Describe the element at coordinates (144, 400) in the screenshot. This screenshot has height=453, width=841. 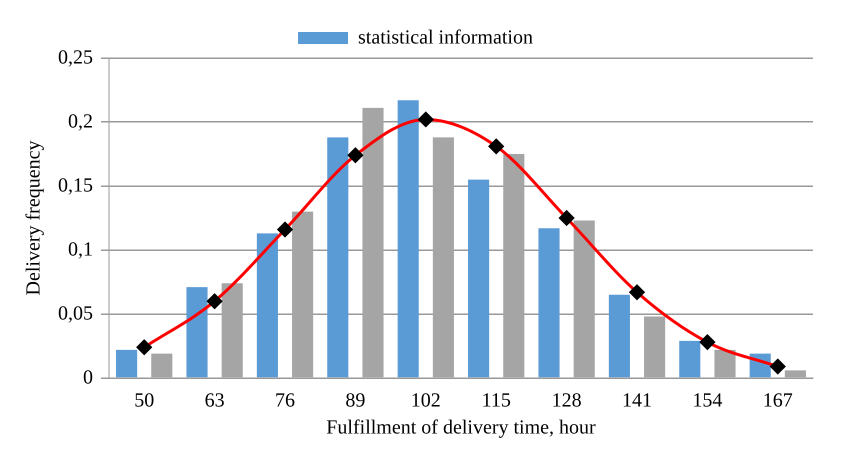
I see `x-tick-label: 50` at that location.